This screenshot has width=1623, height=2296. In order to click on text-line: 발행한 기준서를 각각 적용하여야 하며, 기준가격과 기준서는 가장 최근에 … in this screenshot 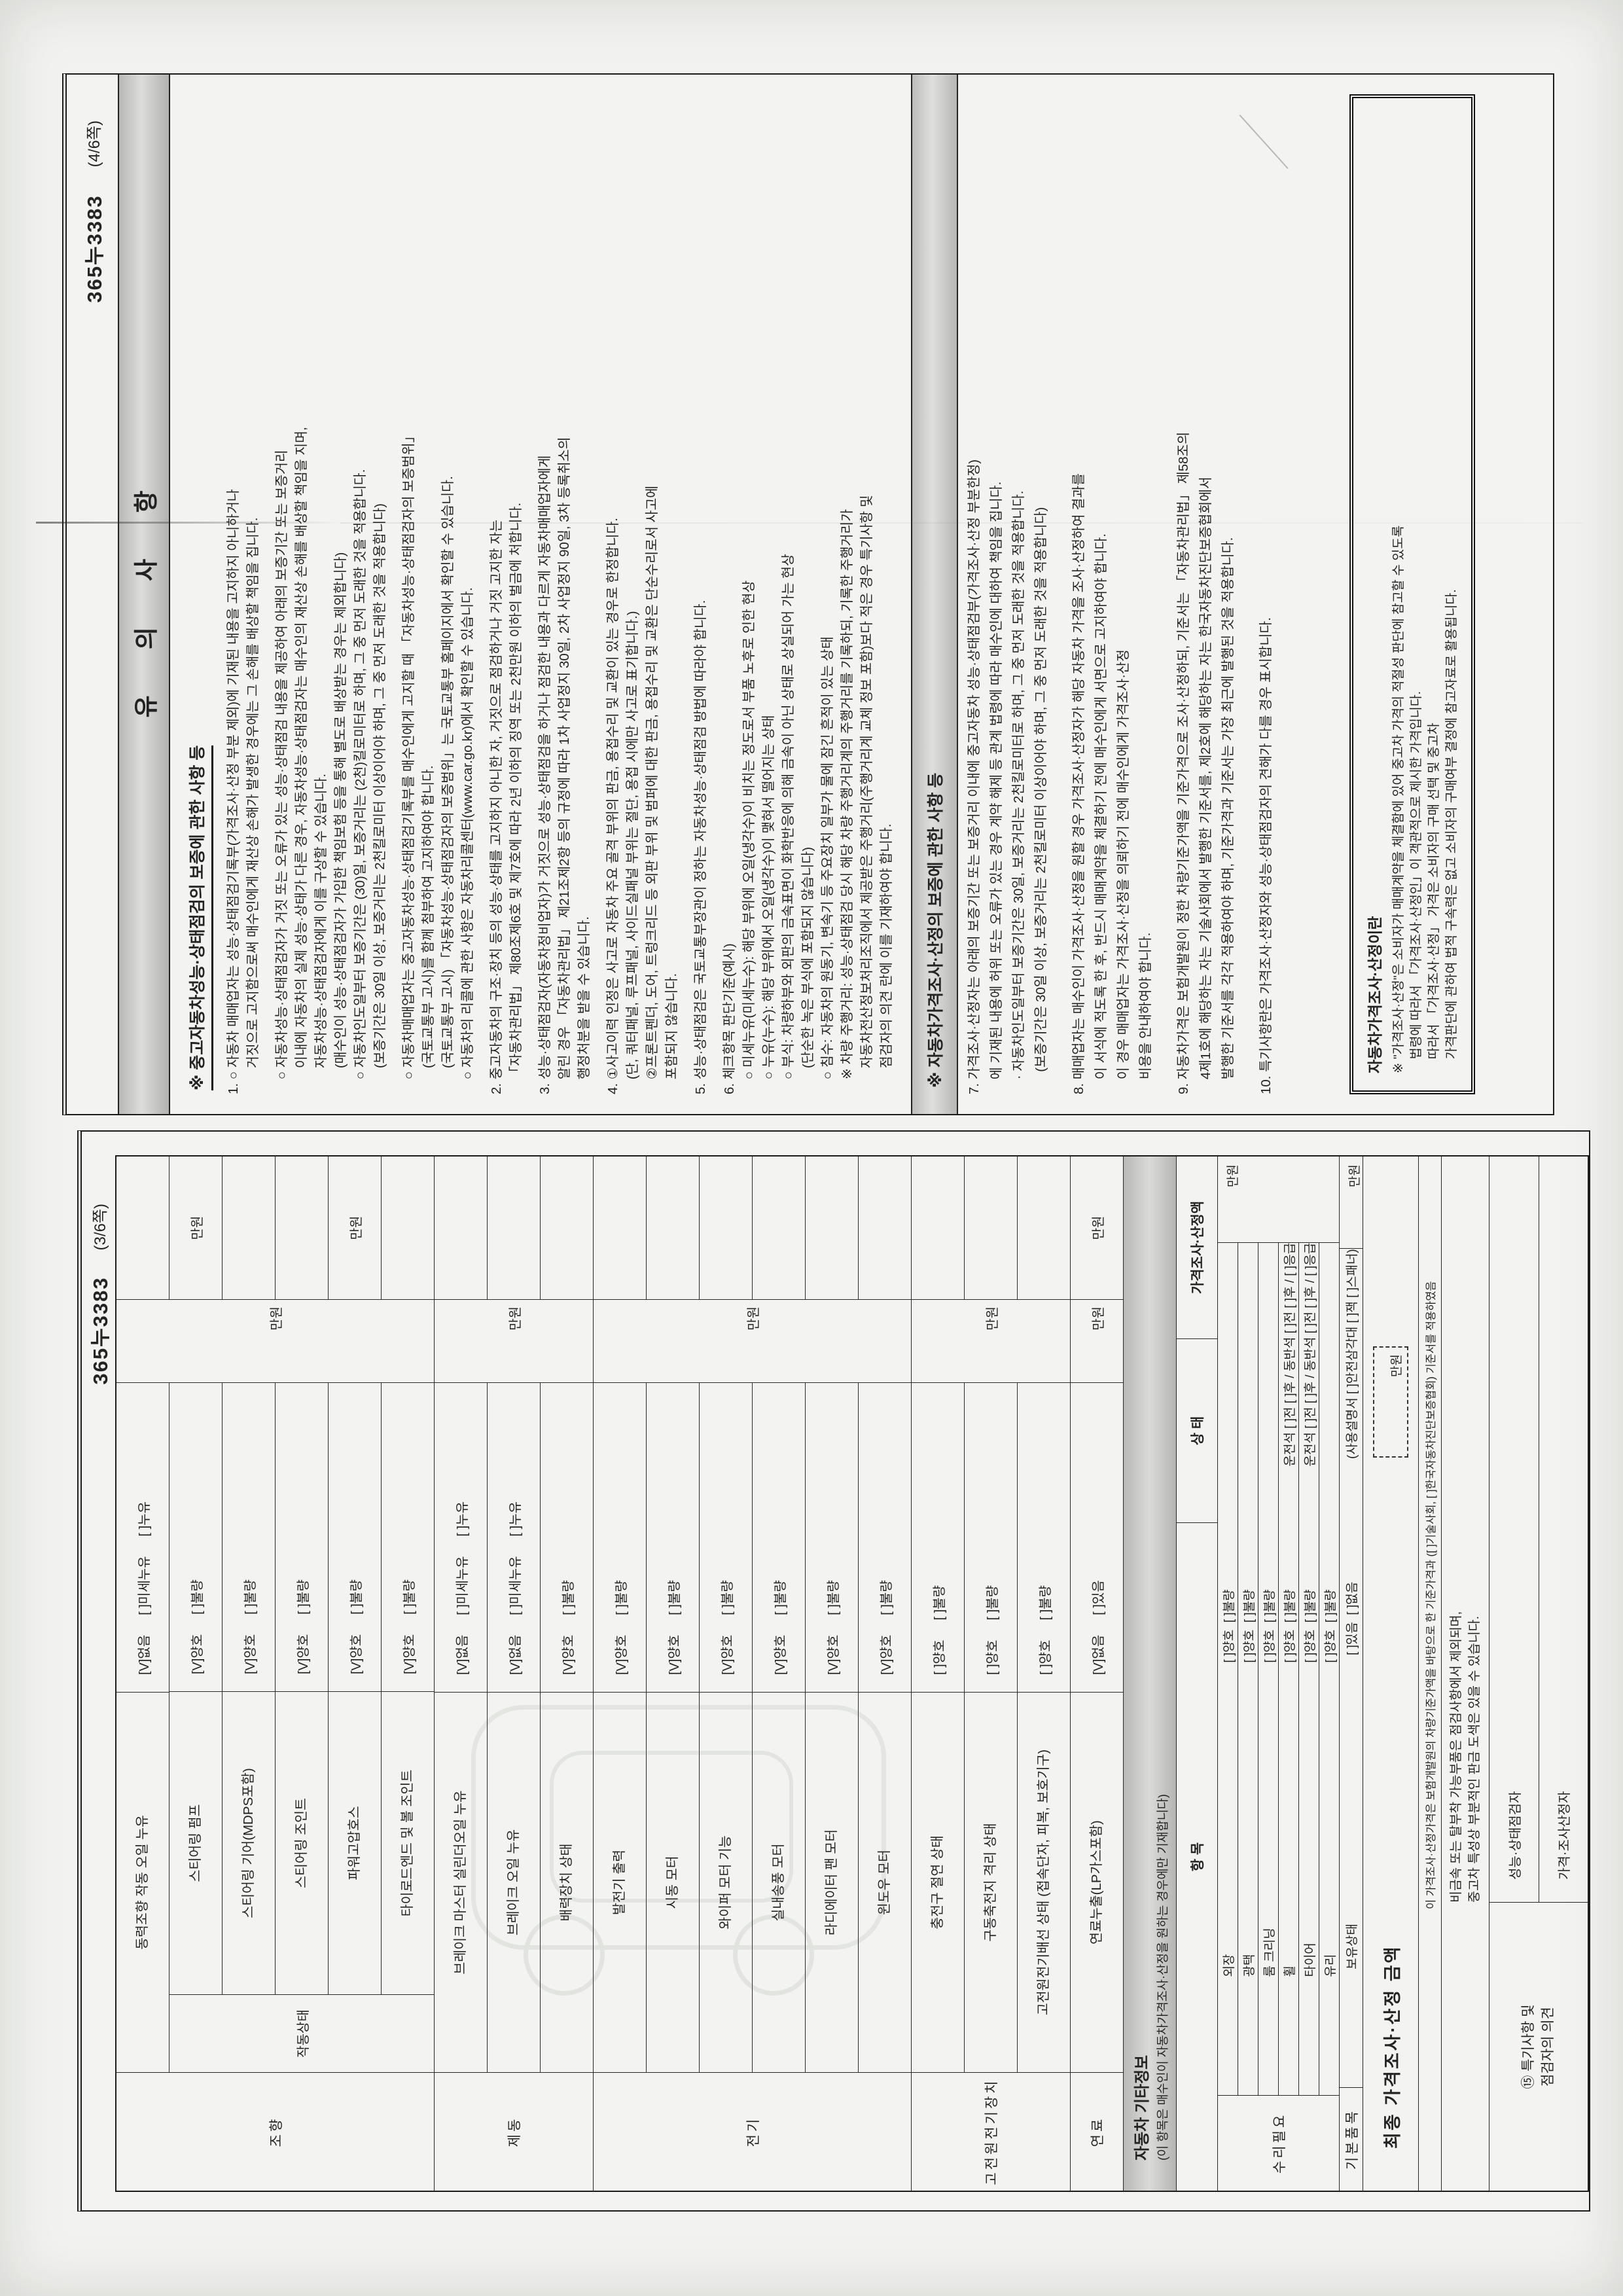, I will do `click(1228, 815)`.